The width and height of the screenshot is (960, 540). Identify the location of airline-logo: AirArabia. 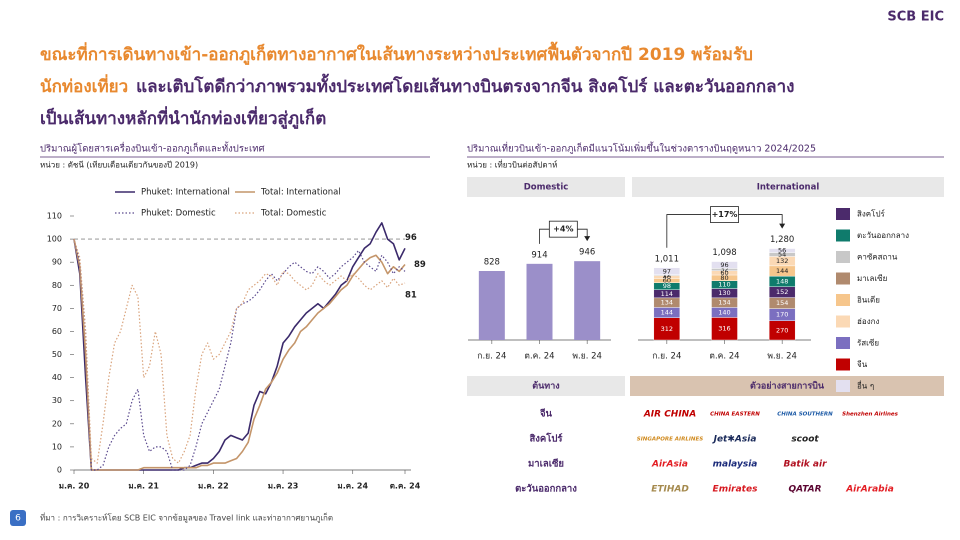
(869, 490).